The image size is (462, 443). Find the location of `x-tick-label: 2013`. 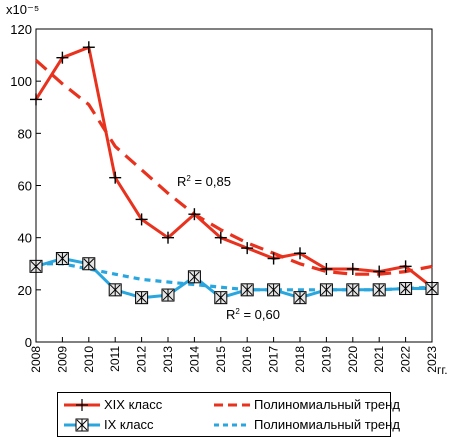

x-tick-label: 2013 is located at coordinates (168, 359).